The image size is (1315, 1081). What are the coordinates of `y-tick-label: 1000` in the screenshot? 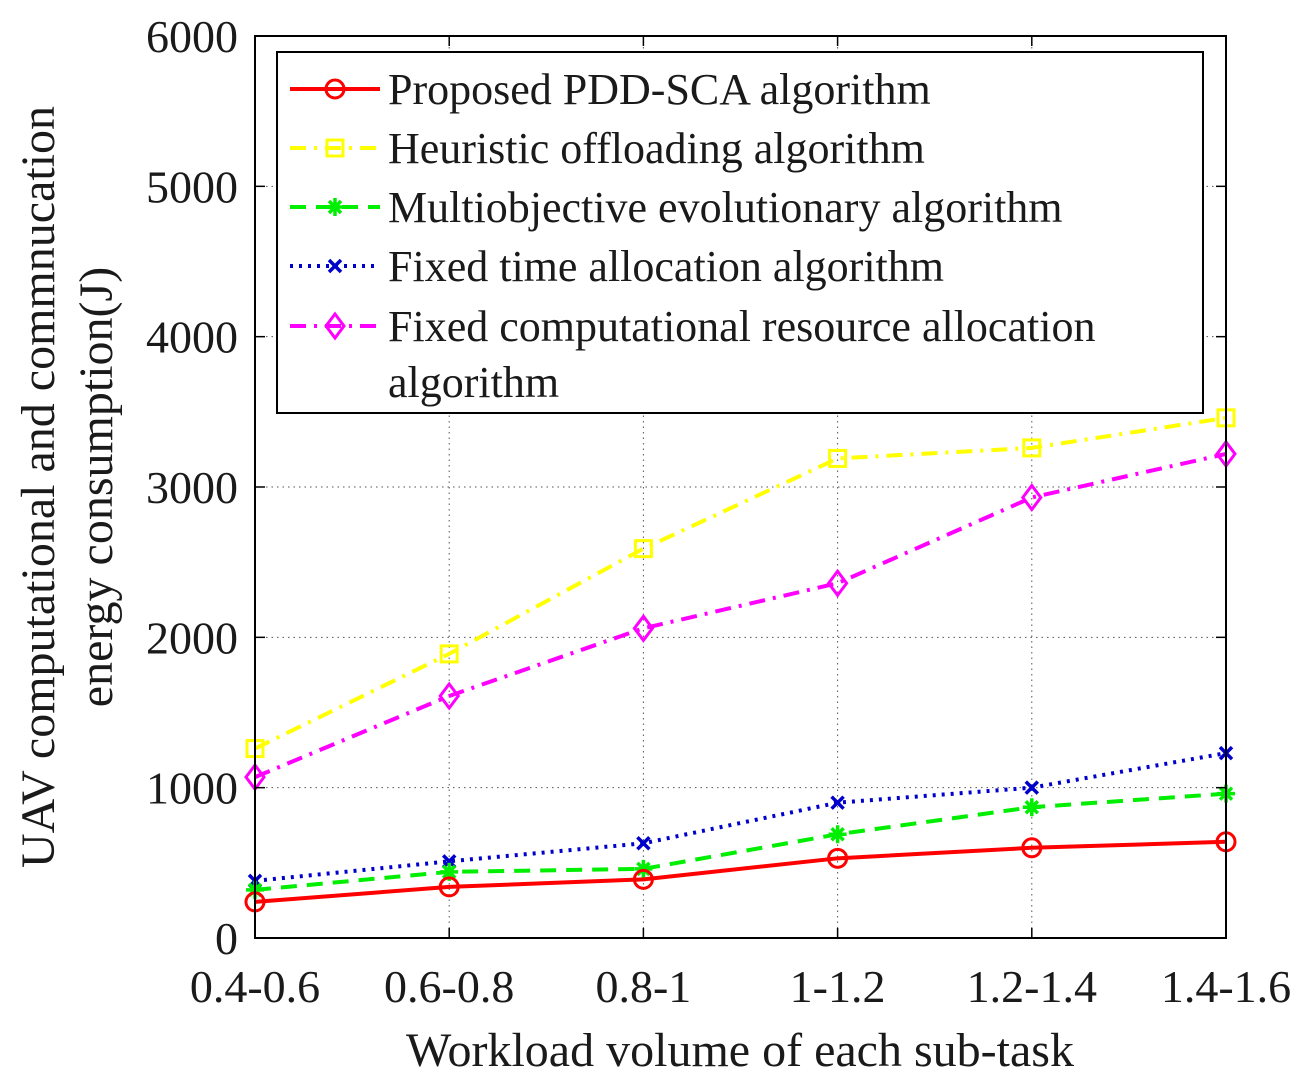 It's located at (192, 788).